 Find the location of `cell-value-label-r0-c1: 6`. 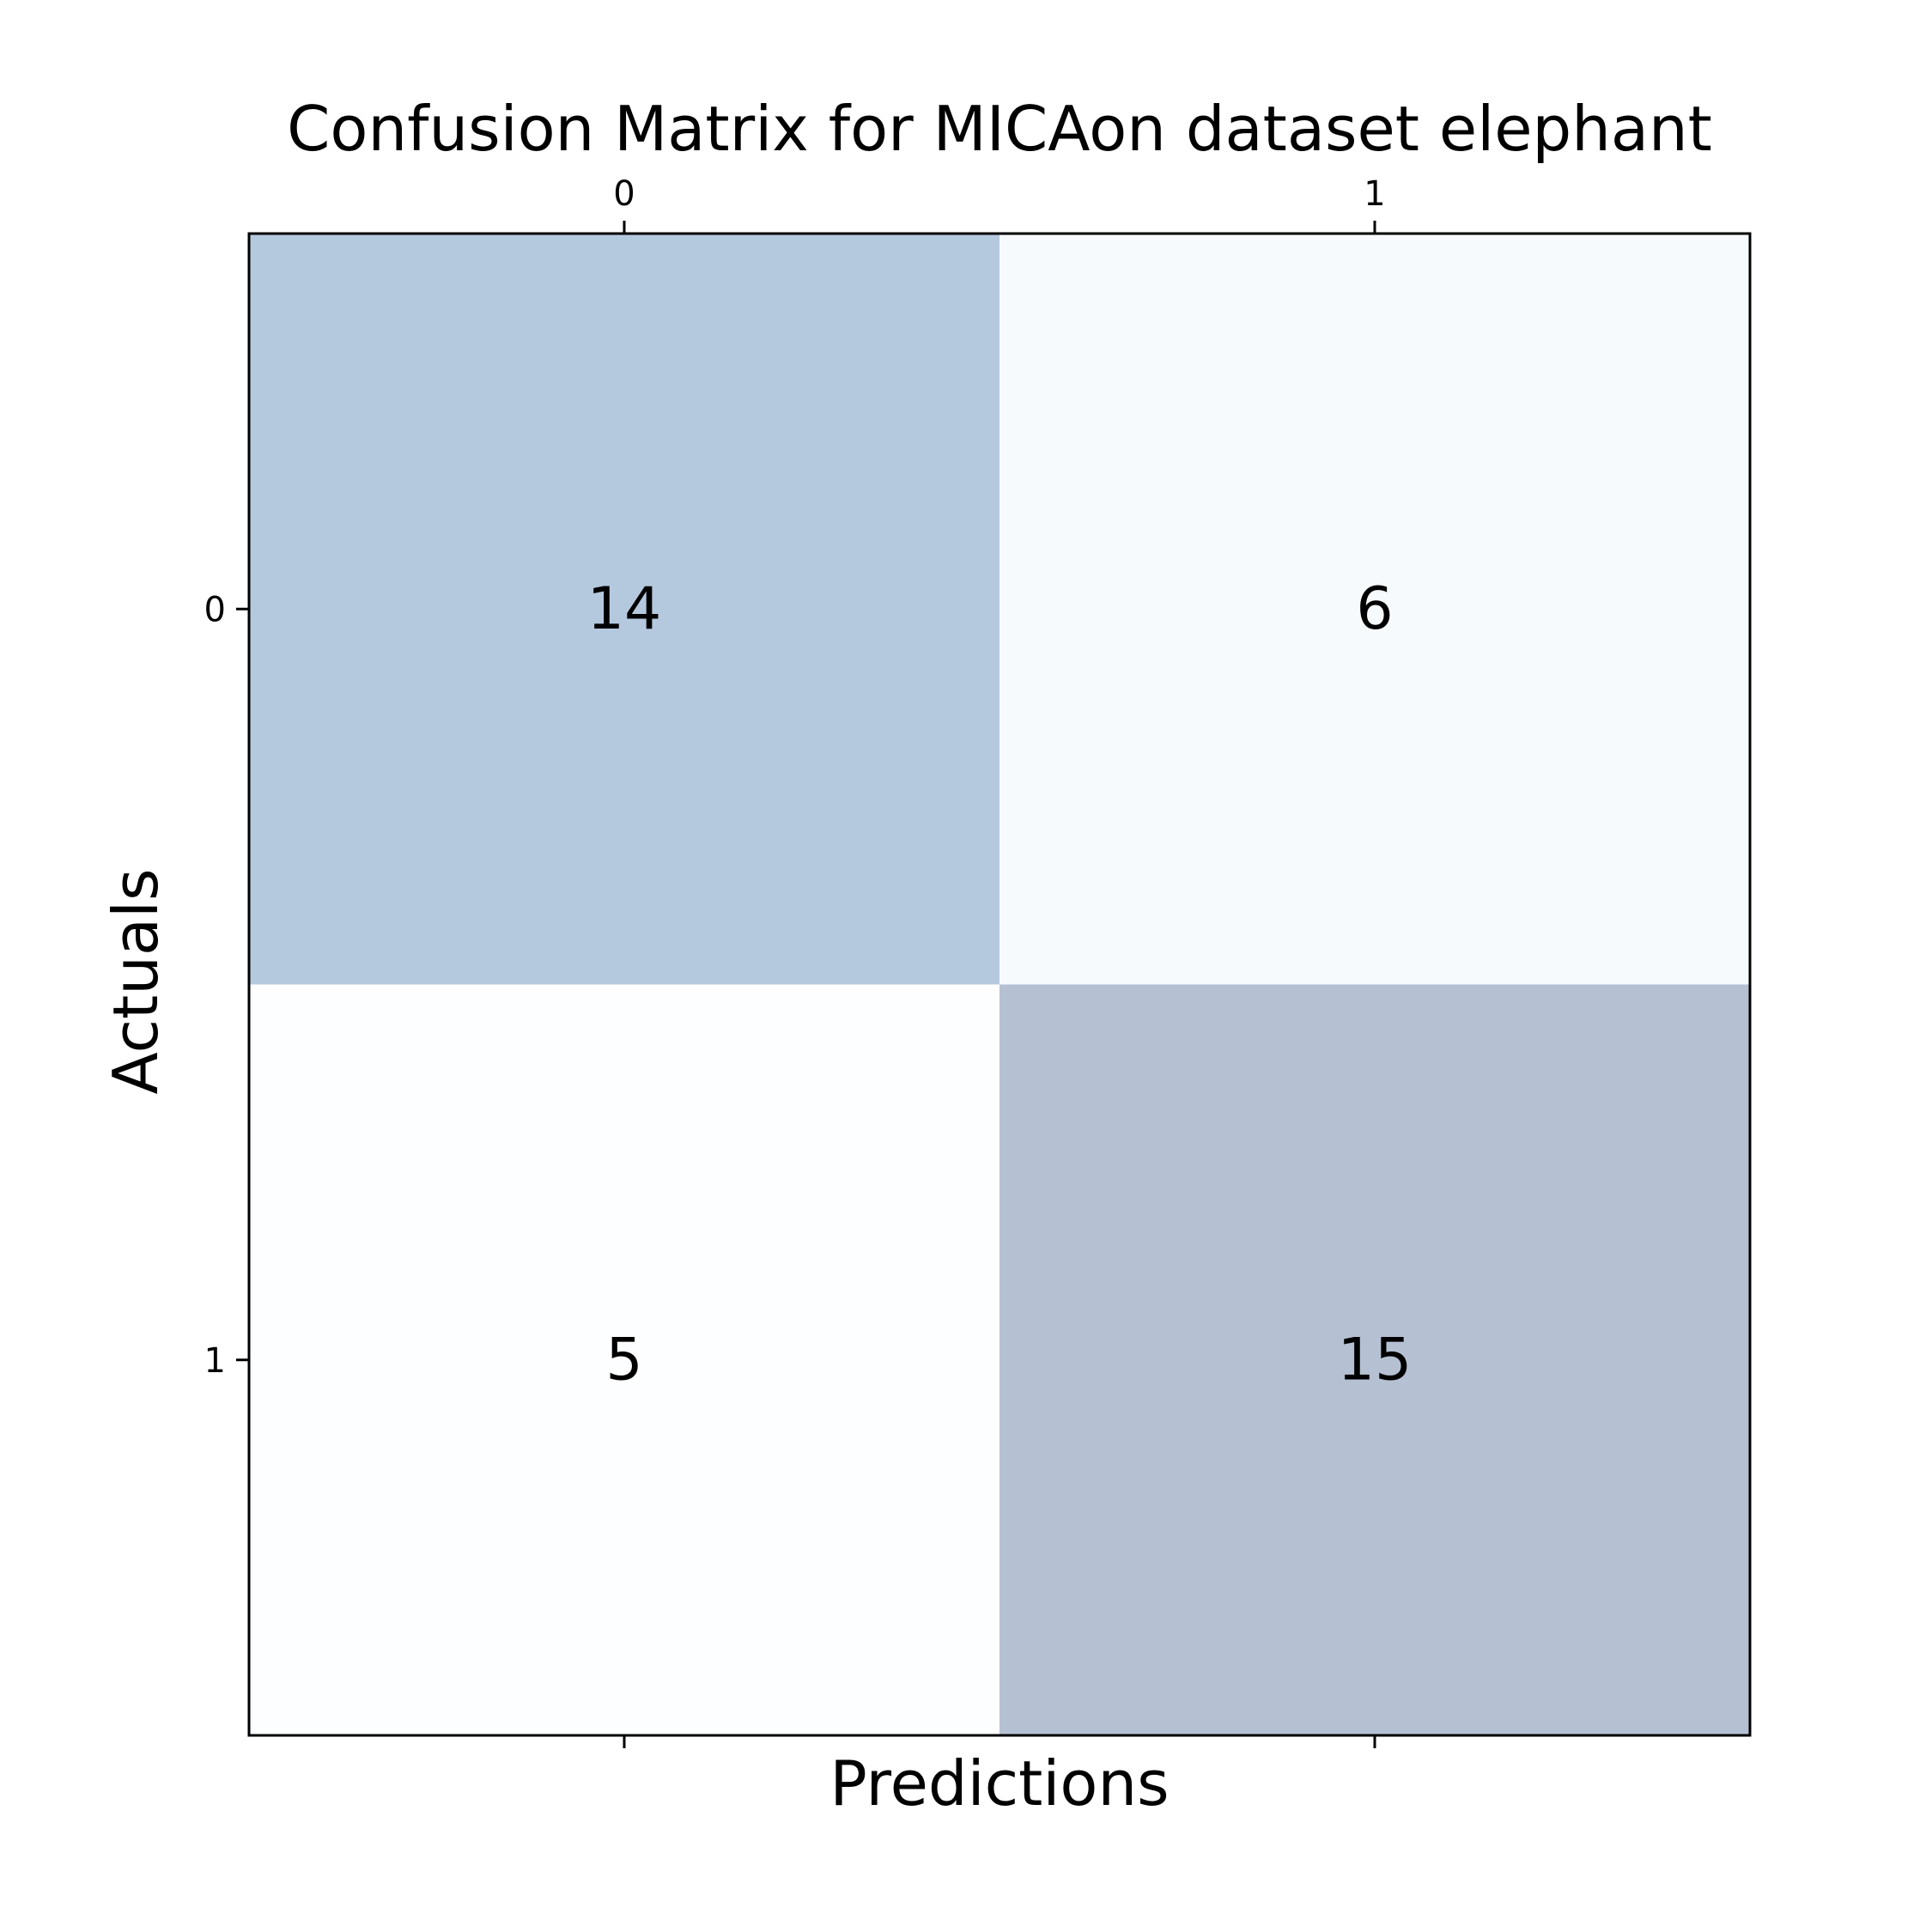

cell-value-label-r0-c1: 6 is located at coordinates (1374, 609).